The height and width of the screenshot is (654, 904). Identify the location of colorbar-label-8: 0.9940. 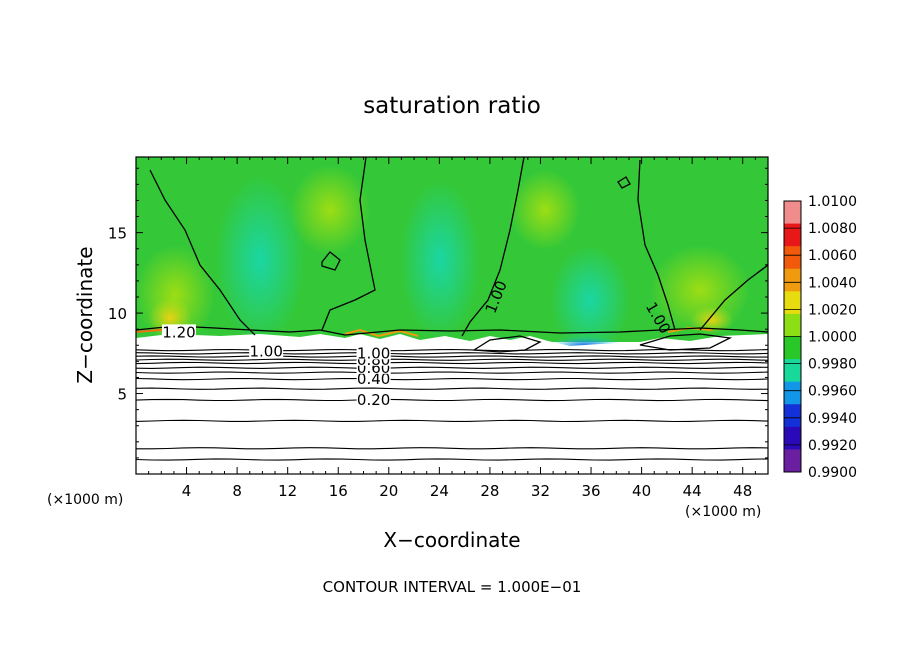
(832, 419).